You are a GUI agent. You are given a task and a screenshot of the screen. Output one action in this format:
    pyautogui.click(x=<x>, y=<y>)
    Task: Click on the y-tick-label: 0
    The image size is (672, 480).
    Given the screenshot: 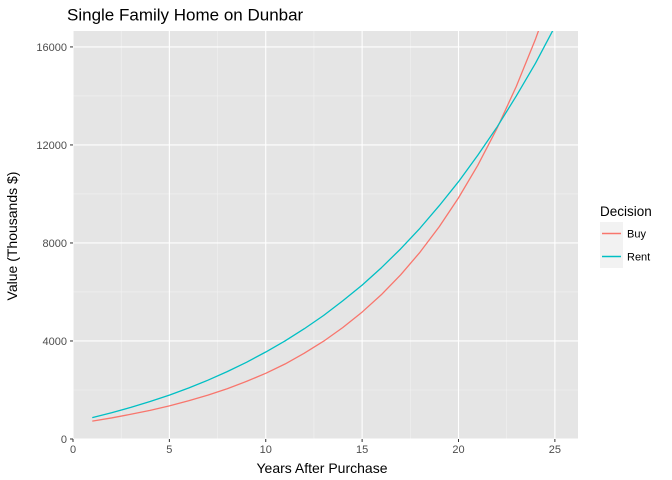 What is the action you would take?
    pyautogui.click(x=64, y=440)
    